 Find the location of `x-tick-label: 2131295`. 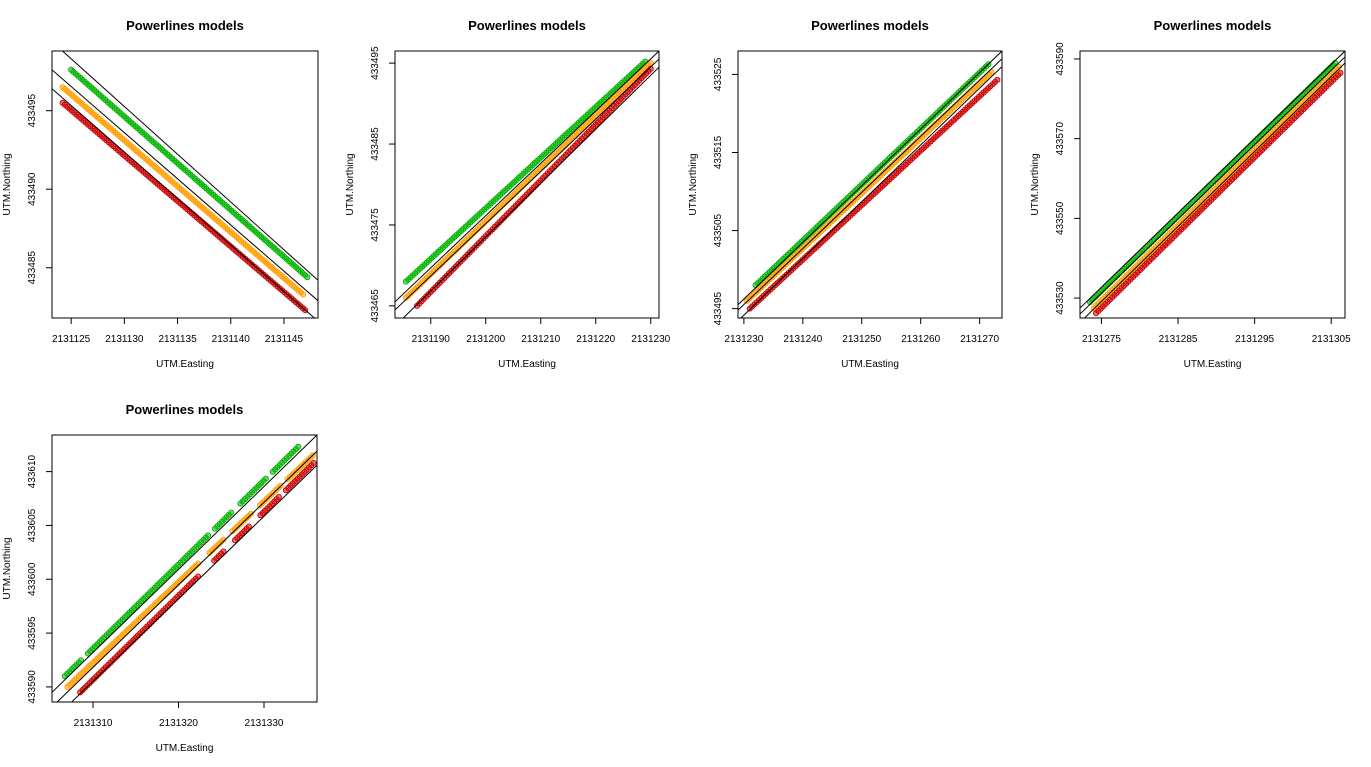

x-tick-label: 2131295 is located at coordinates (1254, 339).